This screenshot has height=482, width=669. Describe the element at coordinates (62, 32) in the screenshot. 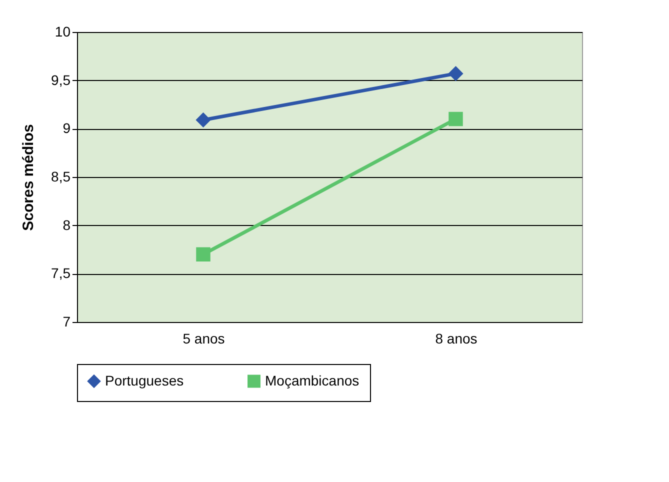

I see `y-tick-label: 10` at that location.